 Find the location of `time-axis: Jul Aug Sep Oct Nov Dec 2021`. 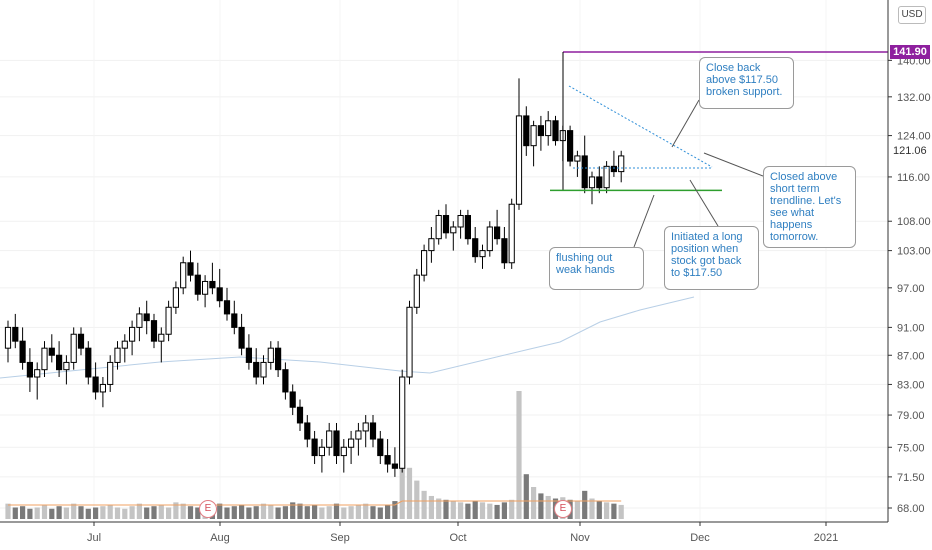

time-axis: Jul Aug Sep Oct Nov Dec 2021 is located at coordinates (444, 532).